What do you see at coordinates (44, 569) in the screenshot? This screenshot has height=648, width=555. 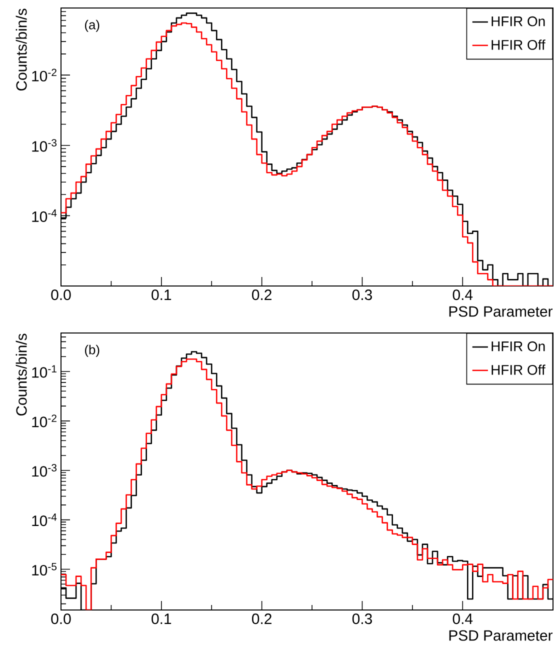 I see `y-tick-label: 10$^{-5}$` at bounding box center [44, 569].